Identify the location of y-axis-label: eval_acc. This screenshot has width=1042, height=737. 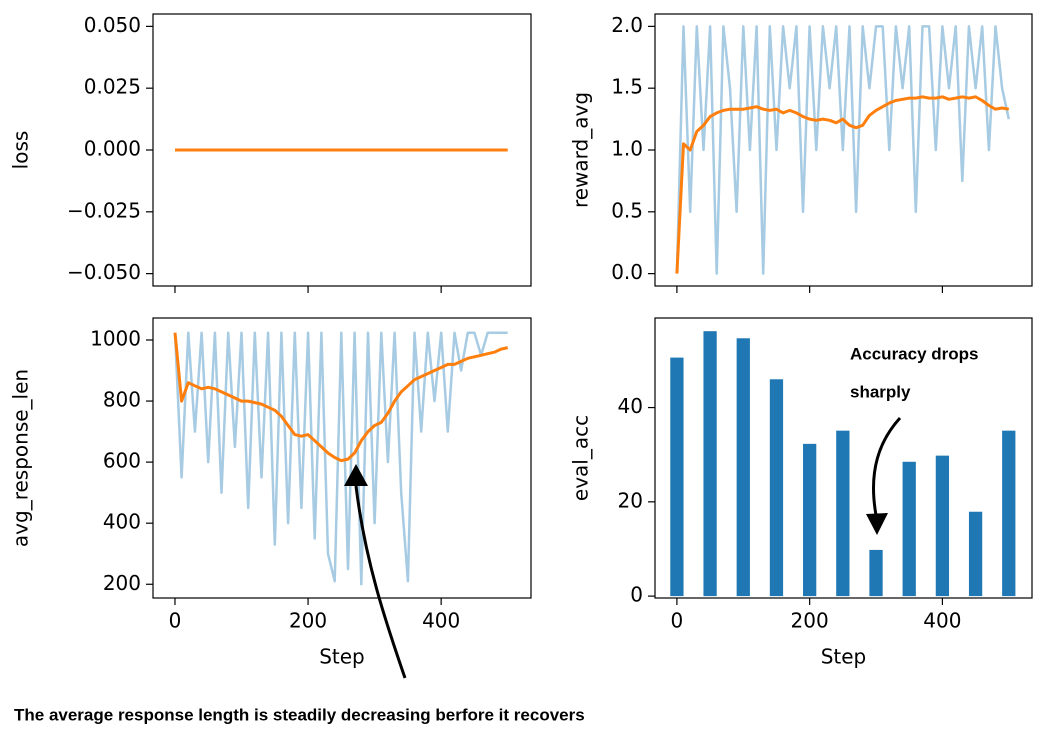
(581, 458).